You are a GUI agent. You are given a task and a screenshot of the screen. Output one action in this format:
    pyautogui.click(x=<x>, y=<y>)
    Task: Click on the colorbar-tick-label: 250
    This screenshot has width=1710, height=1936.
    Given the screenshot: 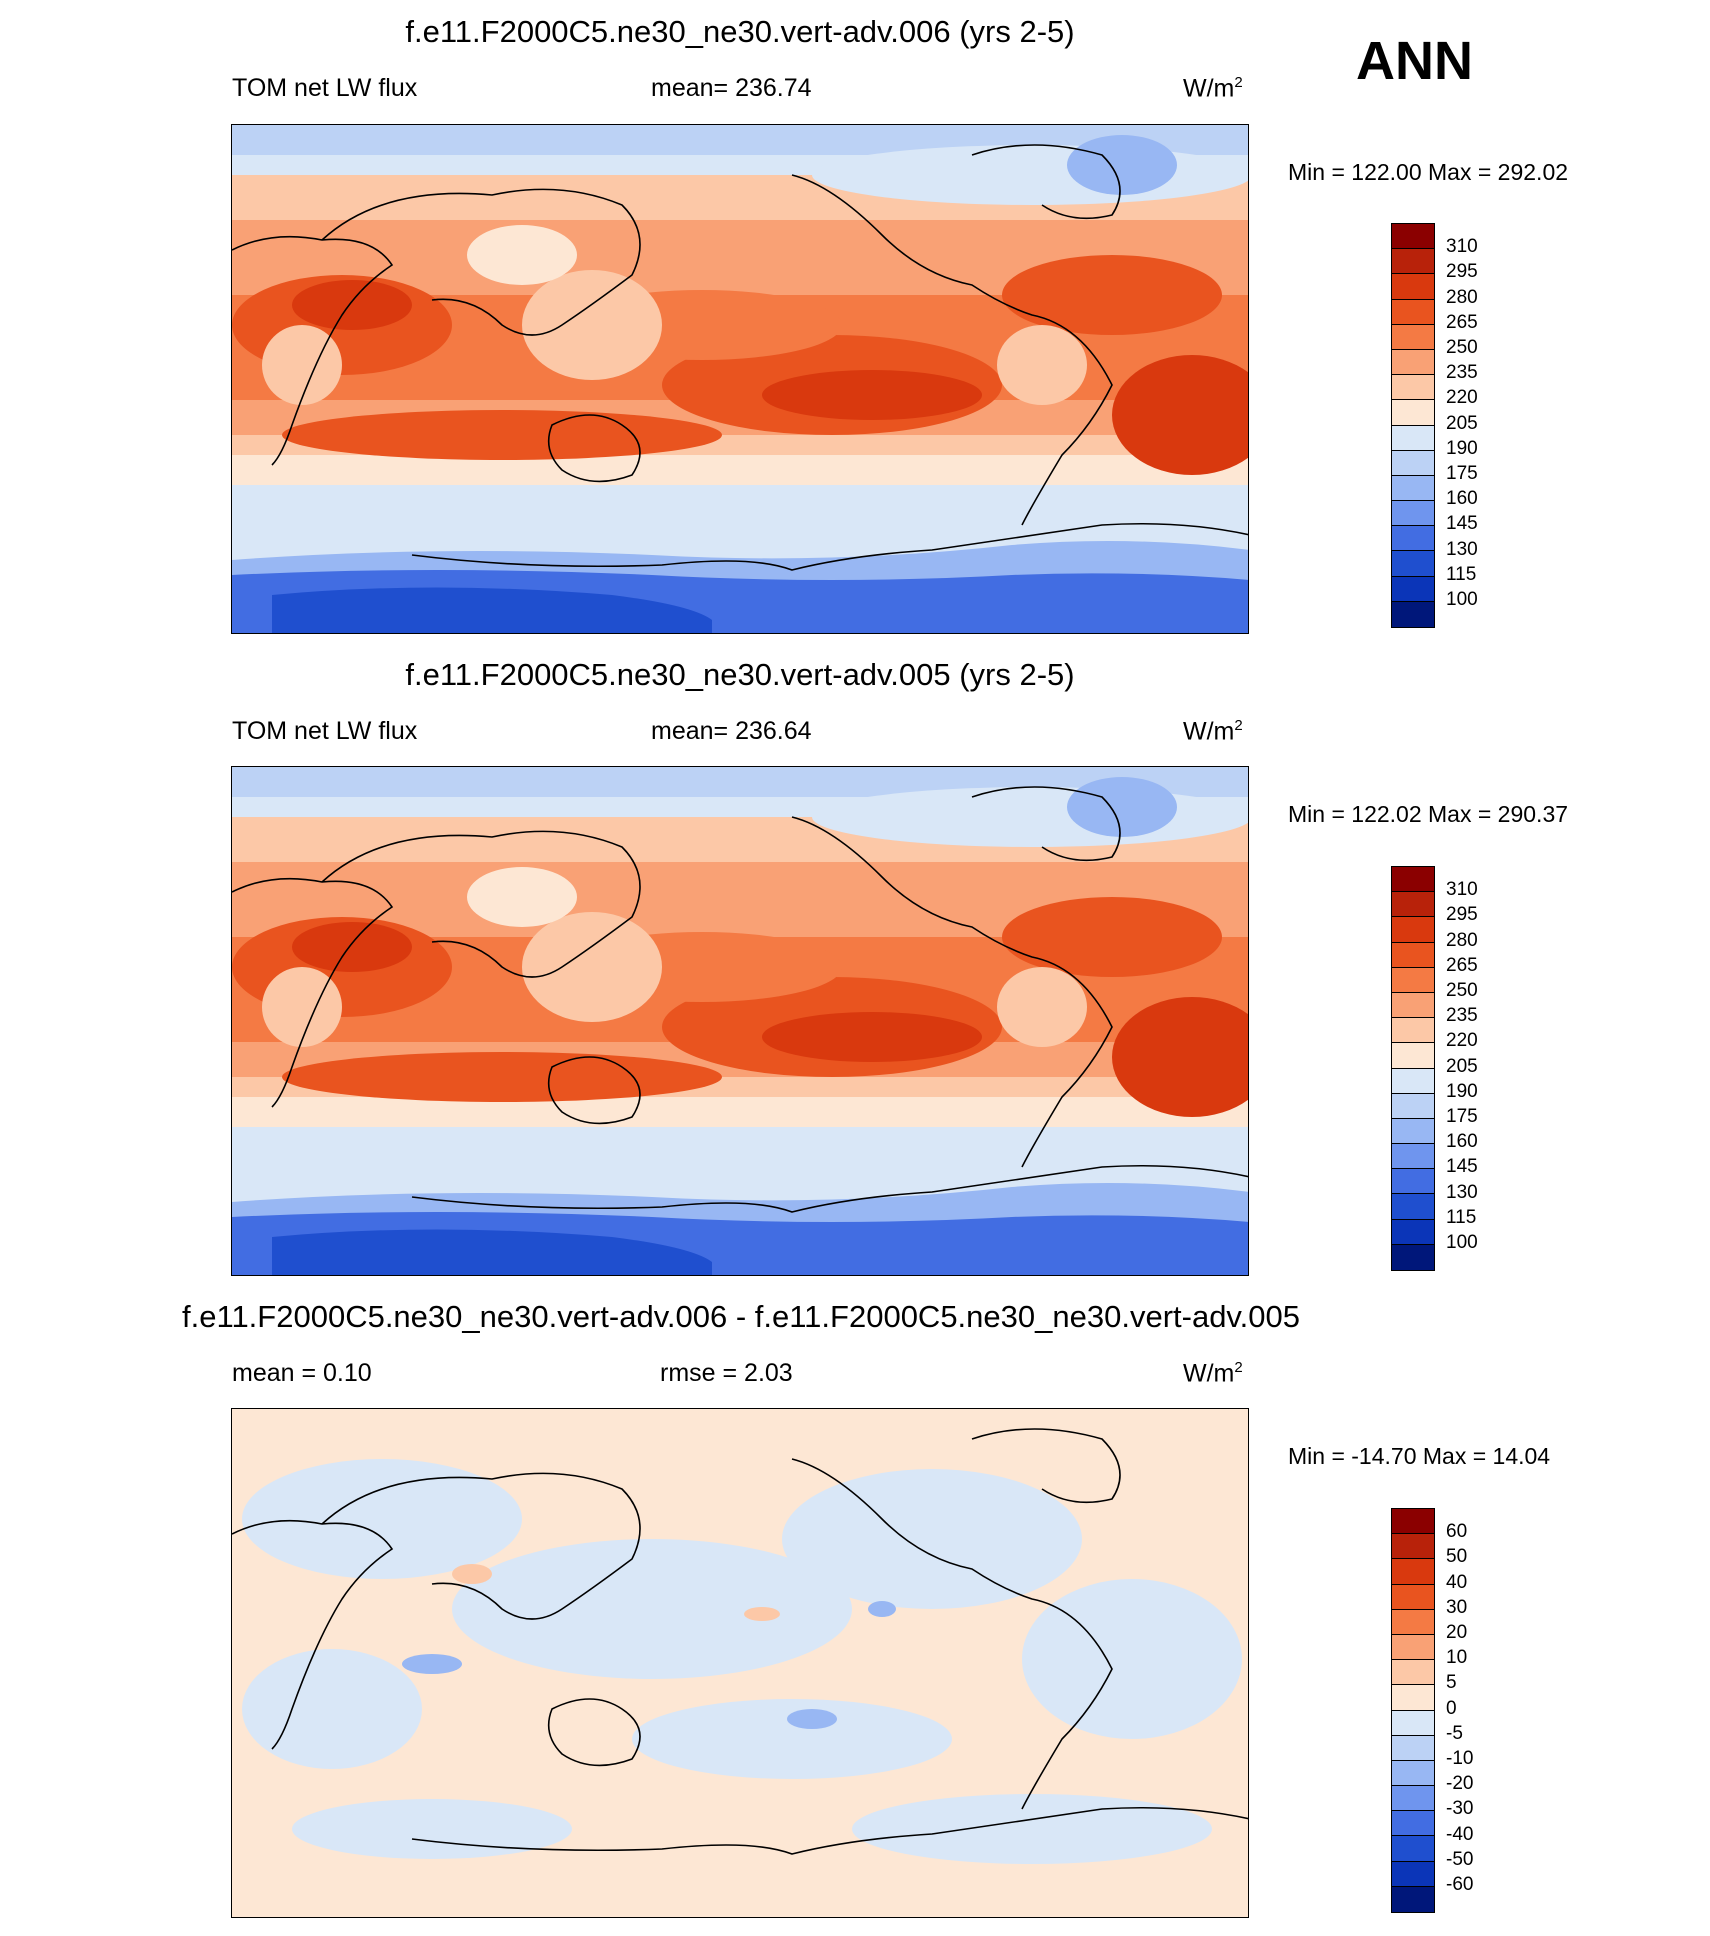 What is the action you would take?
    pyautogui.click(x=1462, y=990)
    